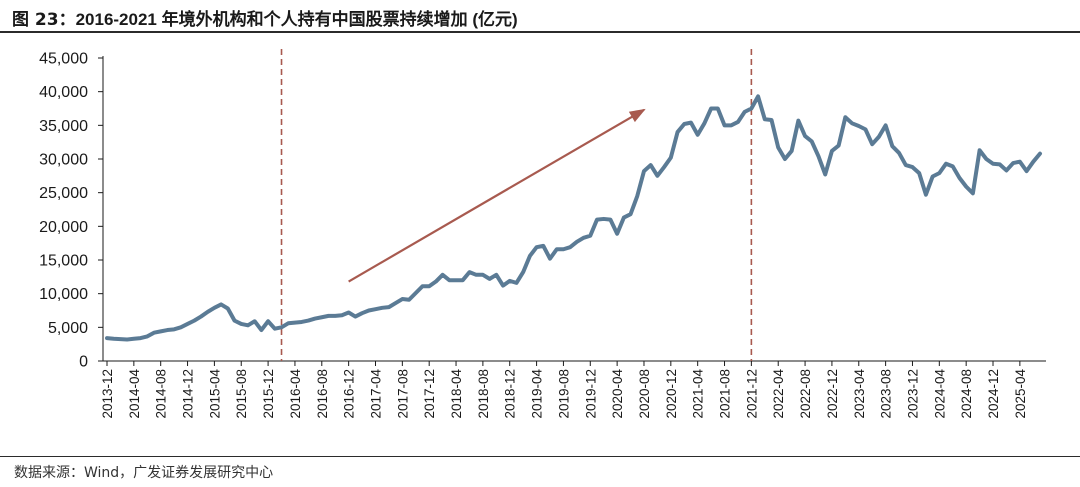 The width and height of the screenshot is (1080, 487). I want to click on y-tick-label: 25,000, so click(63, 193).